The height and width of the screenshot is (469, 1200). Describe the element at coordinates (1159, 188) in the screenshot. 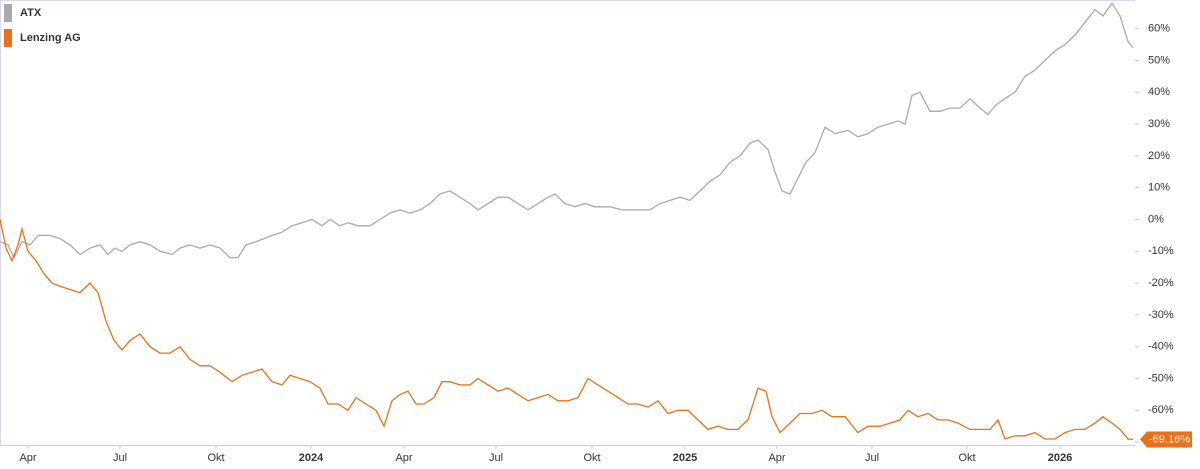

I see `y-tick-label: 10%` at that location.